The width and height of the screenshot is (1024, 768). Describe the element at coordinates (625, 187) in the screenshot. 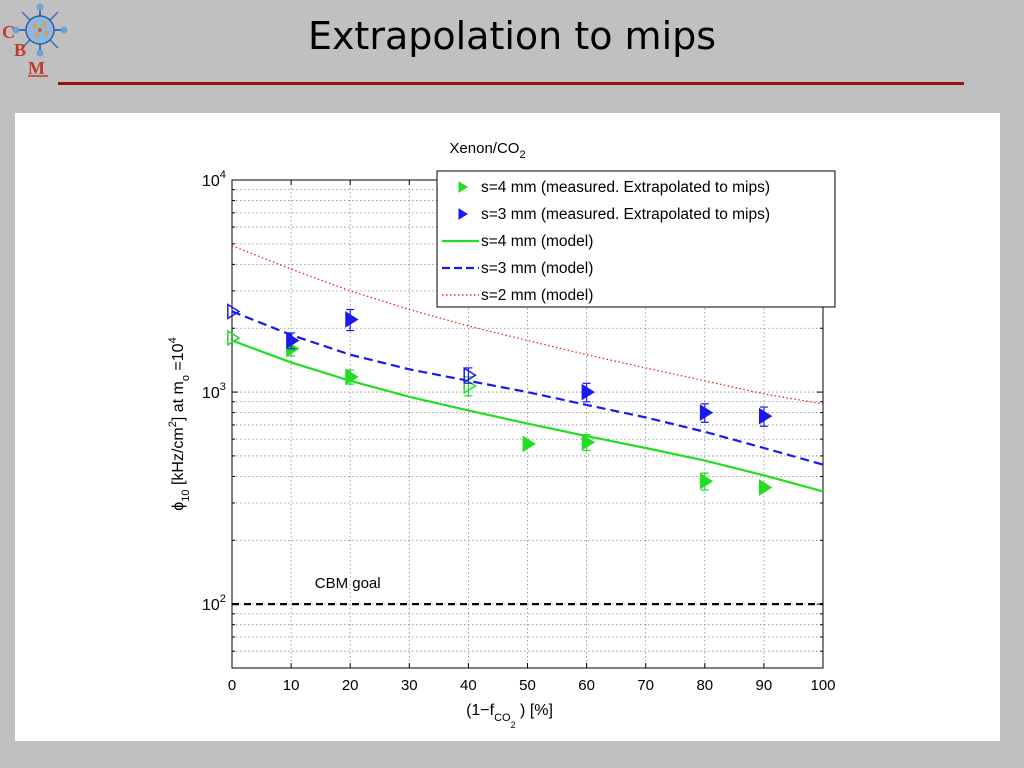

I see `legend-label: s=4 mm (measured. Extrapolated to mips)` at that location.